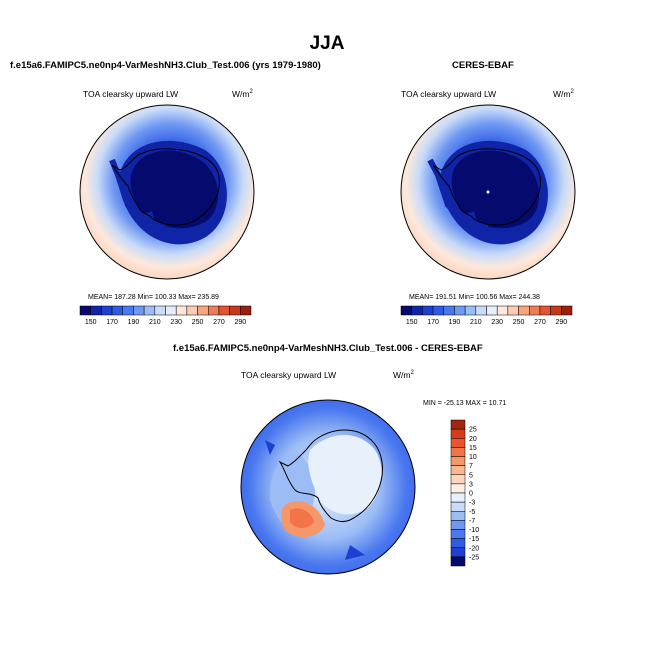 The width and height of the screenshot is (654, 654). Describe the element at coordinates (455, 322) in the screenshot. I see `right-colorbar-tick-label: 190` at that location.